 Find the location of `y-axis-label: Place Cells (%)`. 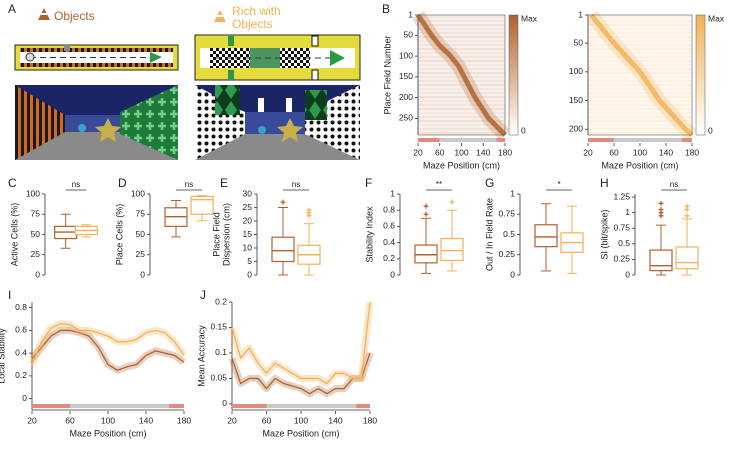

y-axis-label: Place Cells (%) is located at coordinates (119, 235).